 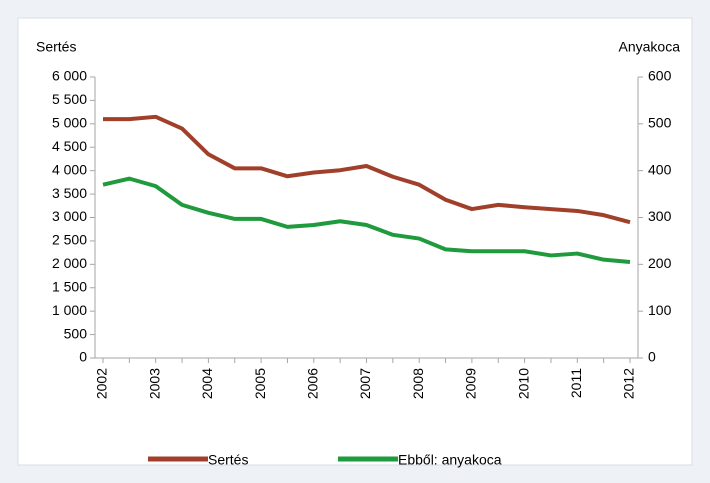 What do you see at coordinates (650, 47) in the screenshot?
I see `y2-axis-title: Anyakoca` at bounding box center [650, 47].